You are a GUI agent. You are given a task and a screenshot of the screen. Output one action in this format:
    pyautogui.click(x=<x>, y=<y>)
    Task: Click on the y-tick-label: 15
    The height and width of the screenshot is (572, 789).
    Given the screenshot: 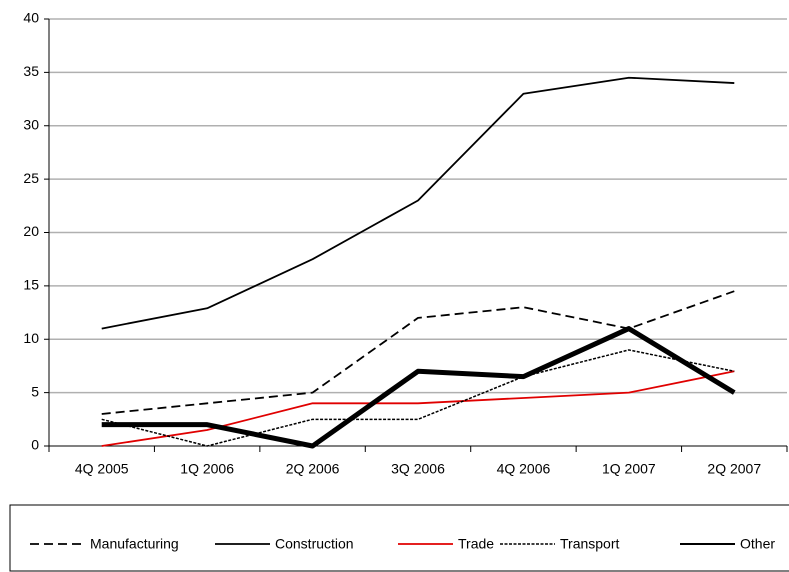 What is the action you would take?
    pyautogui.click(x=31, y=285)
    